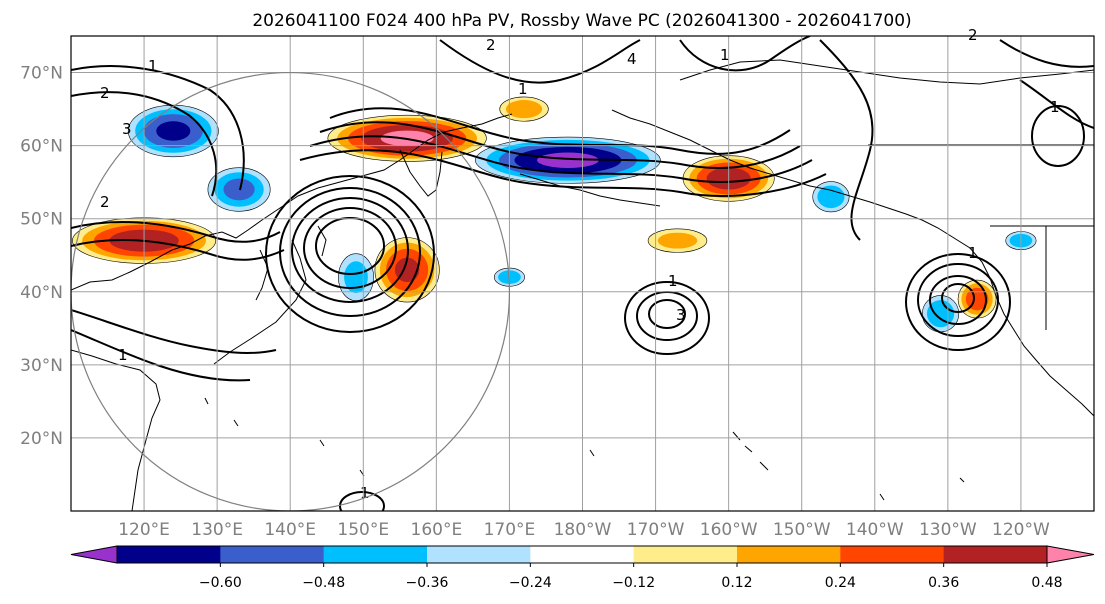  What do you see at coordinates (584, 449) in the screenshot?
I see `pacific-islands` at bounding box center [584, 449].